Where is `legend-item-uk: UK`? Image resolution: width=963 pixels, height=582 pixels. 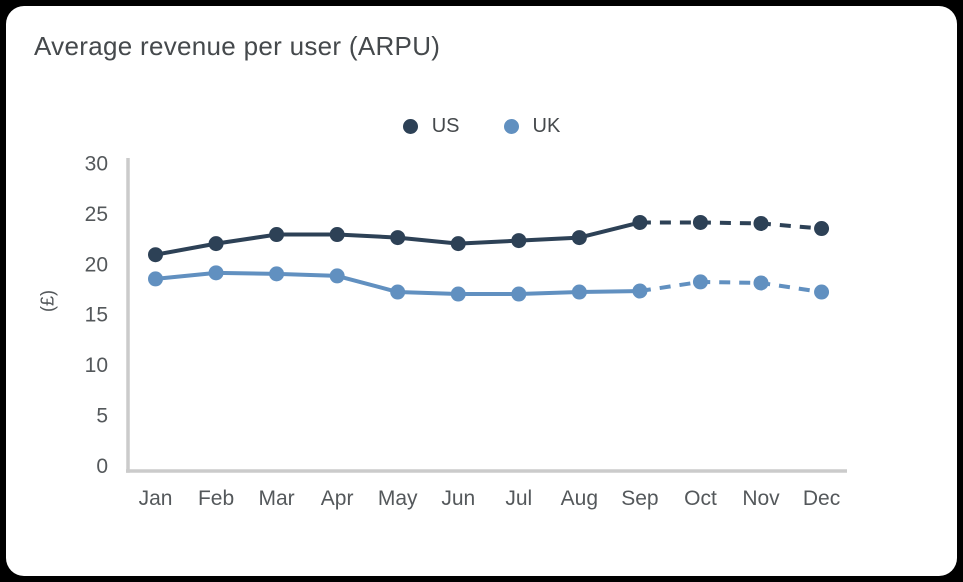 legend-item-uk: UK is located at coordinates (532, 126).